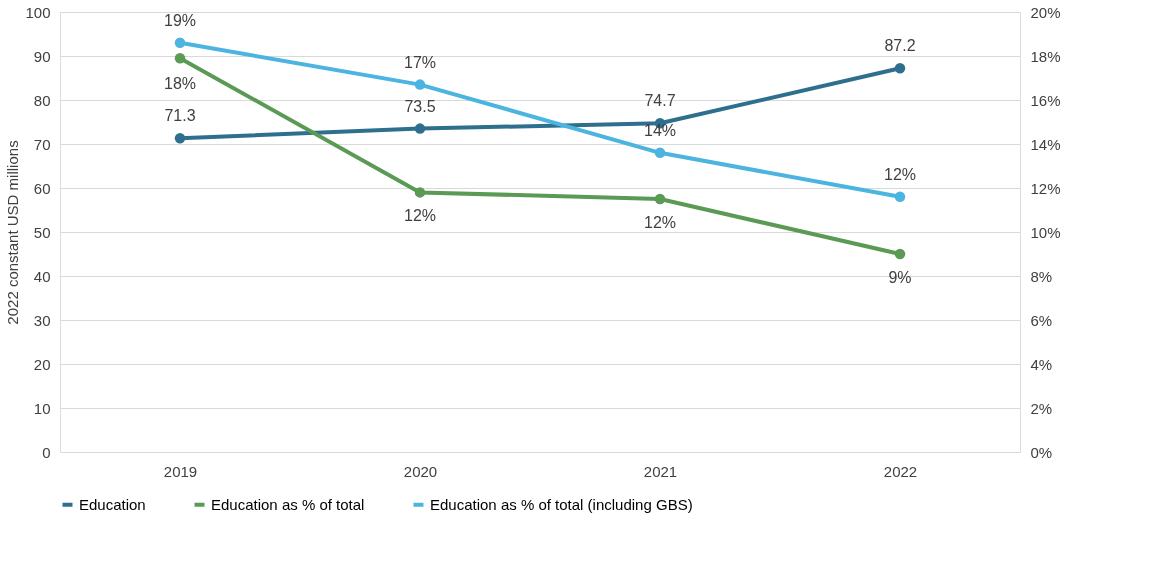  What do you see at coordinates (1041, 408) in the screenshot?
I see `y2-tick-label: 2%` at bounding box center [1041, 408].